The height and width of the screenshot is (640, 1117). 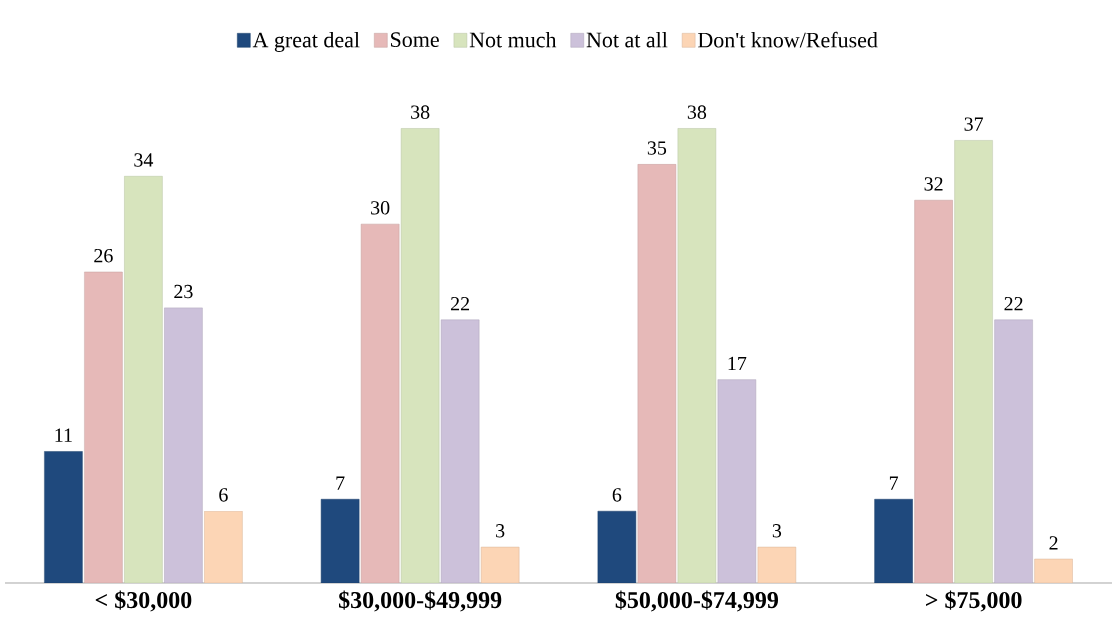 What do you see at coordinates (933, 184) in the screenshot?
I see `data-label: 32` at bounding box center [933, 184].